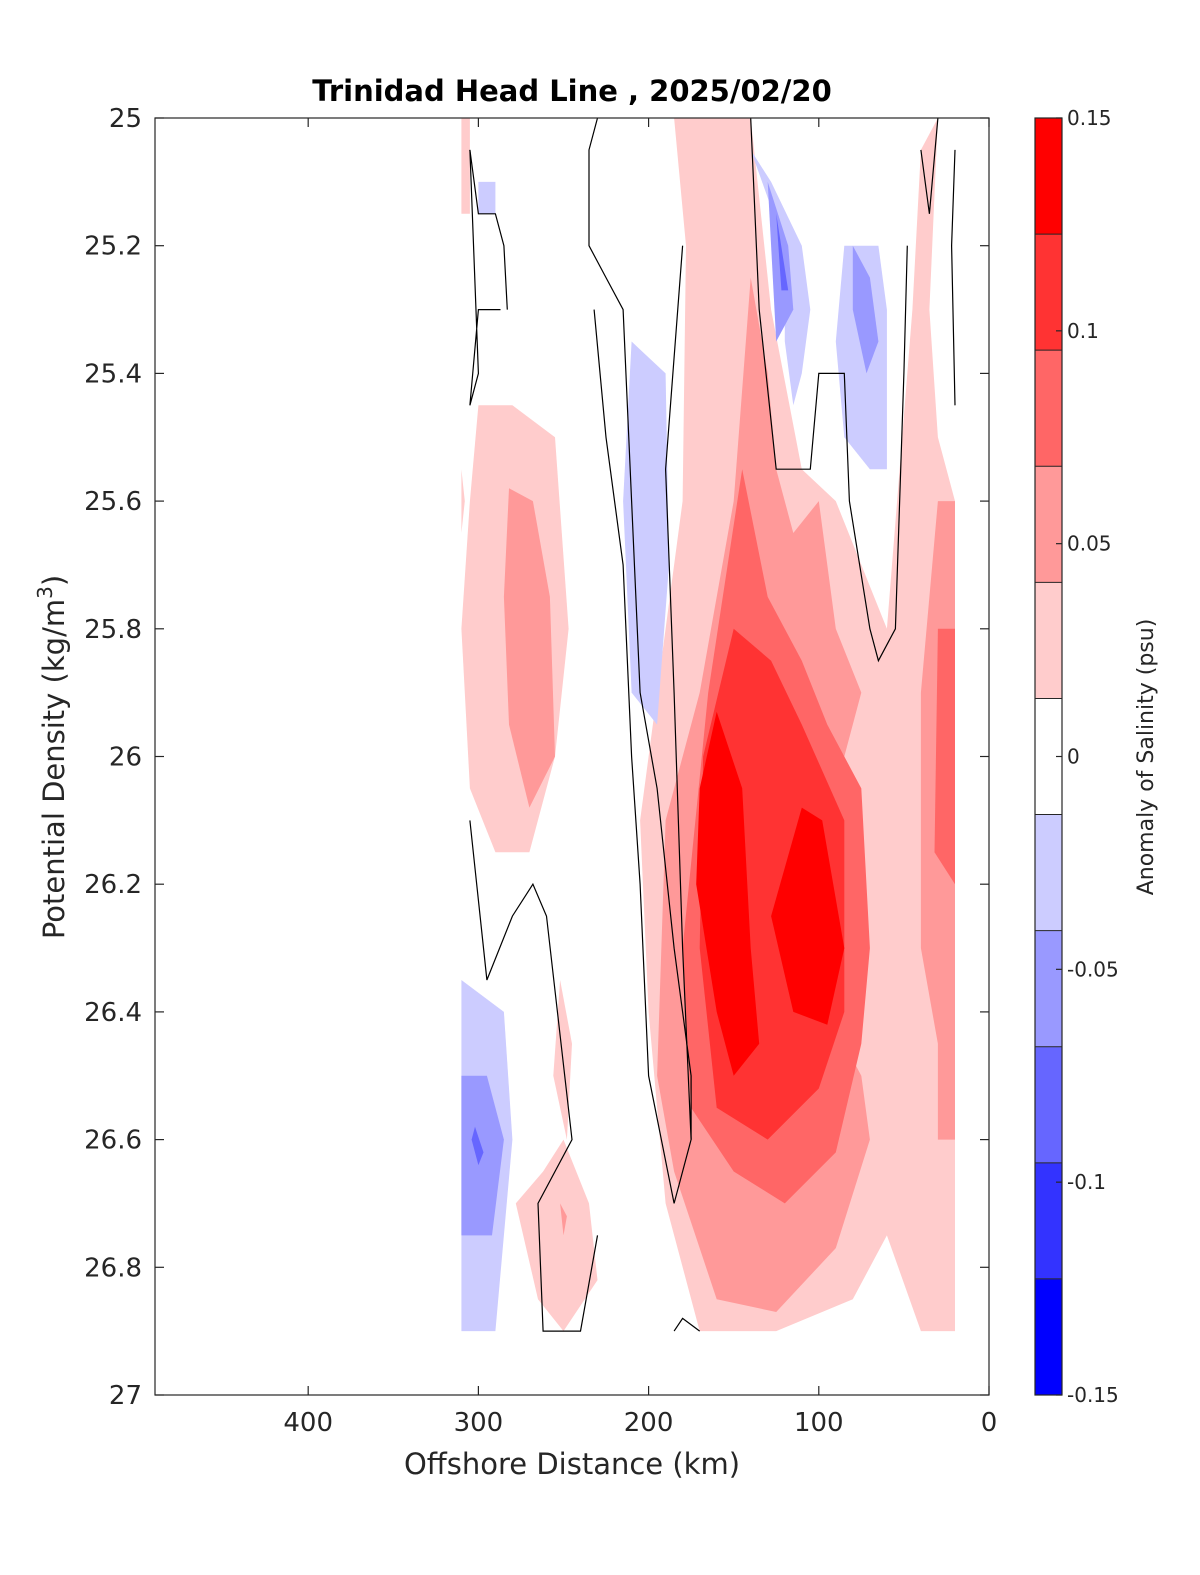  I want to click on colorbar-tick-label: 0.15, so click(1089, 118).